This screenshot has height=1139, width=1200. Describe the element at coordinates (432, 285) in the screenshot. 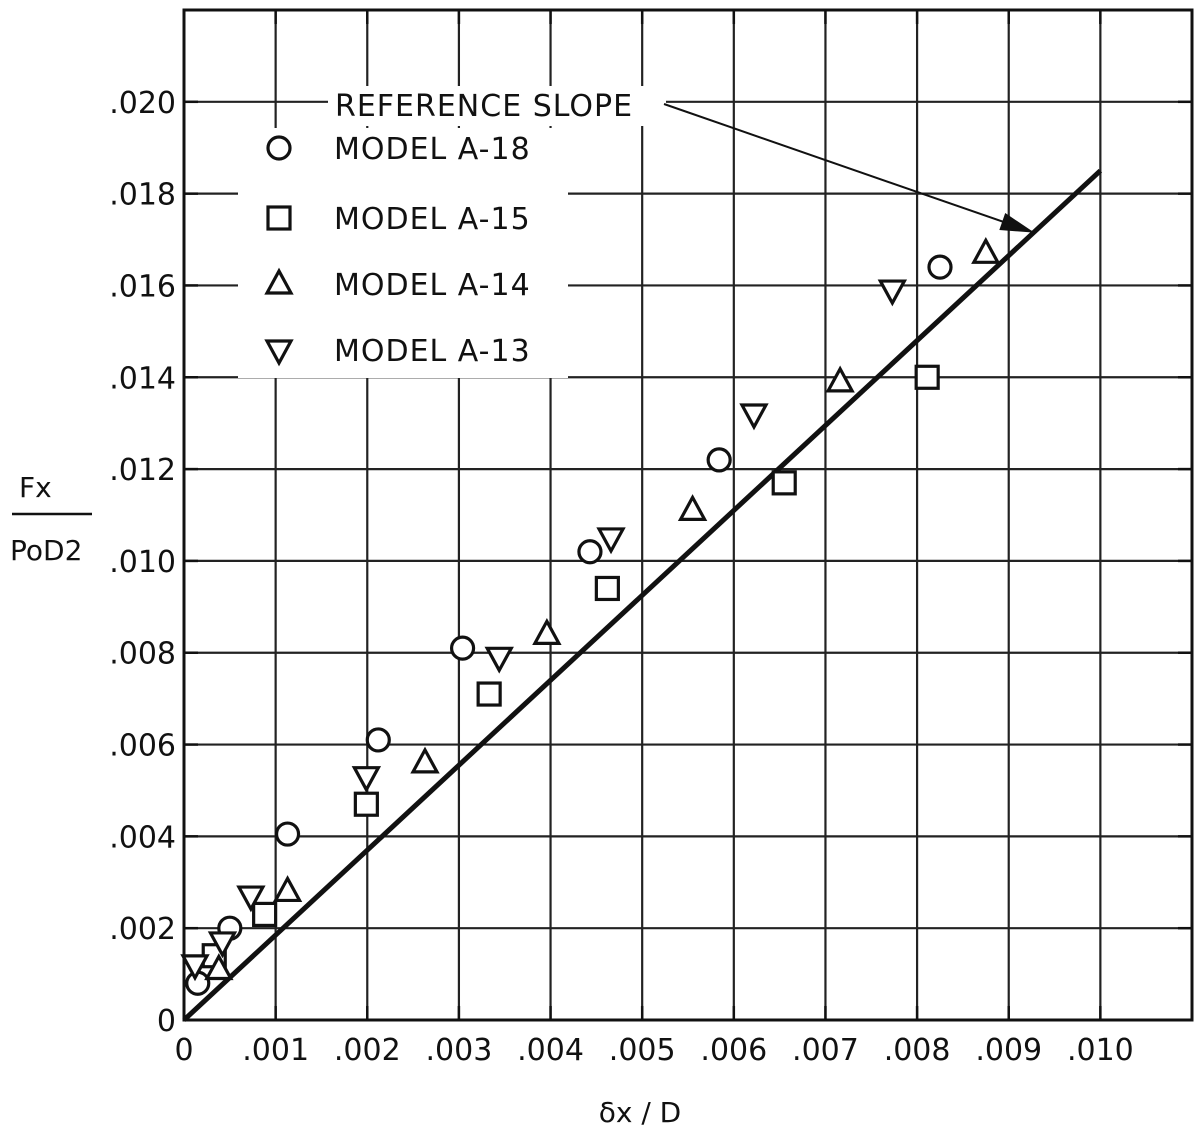

I see `legend-label: MODEL A-14` at that location.